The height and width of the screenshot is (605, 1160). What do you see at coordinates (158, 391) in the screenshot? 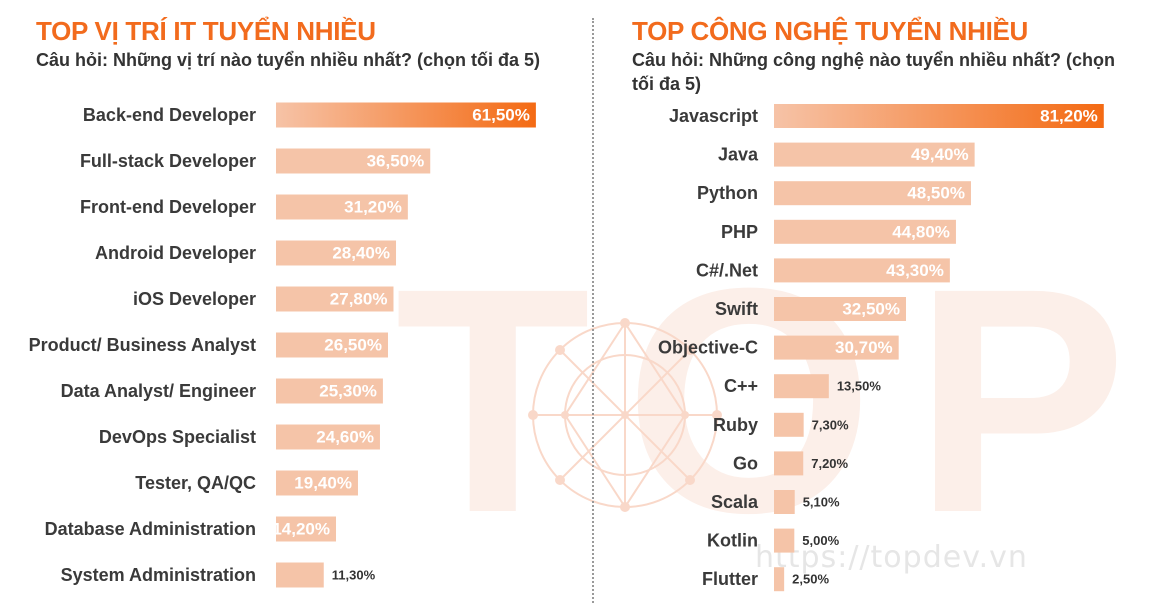
I see `category-label-data-analyst-engineer: Data Analyst/ Engineer` at bounding box center [158, 391].